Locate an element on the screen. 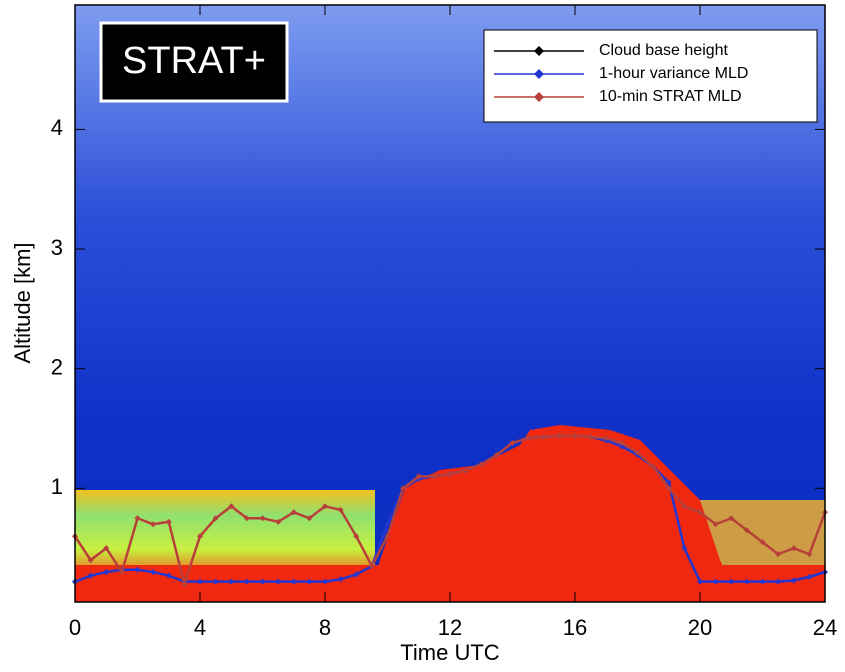 Image resolution: width=845 pixels, height=672 pixels. x-tick-label: 8 is located at coordinates (325, 627).